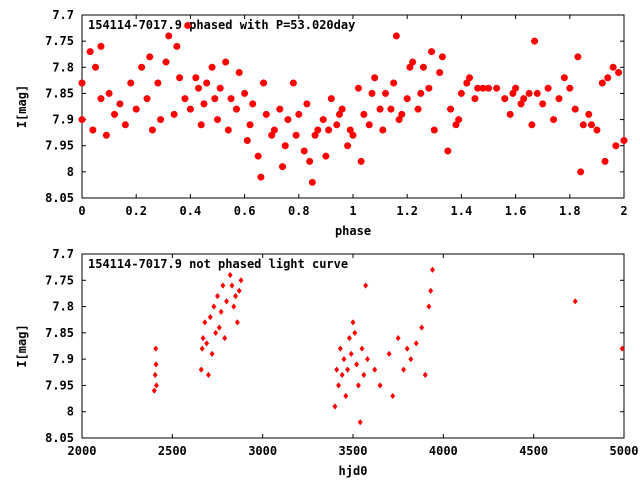  What do you see at coordinates (353, 451) in the screenshot?
I see `bottom-x-tick-label: 3500` at bounding box center [353, 451].